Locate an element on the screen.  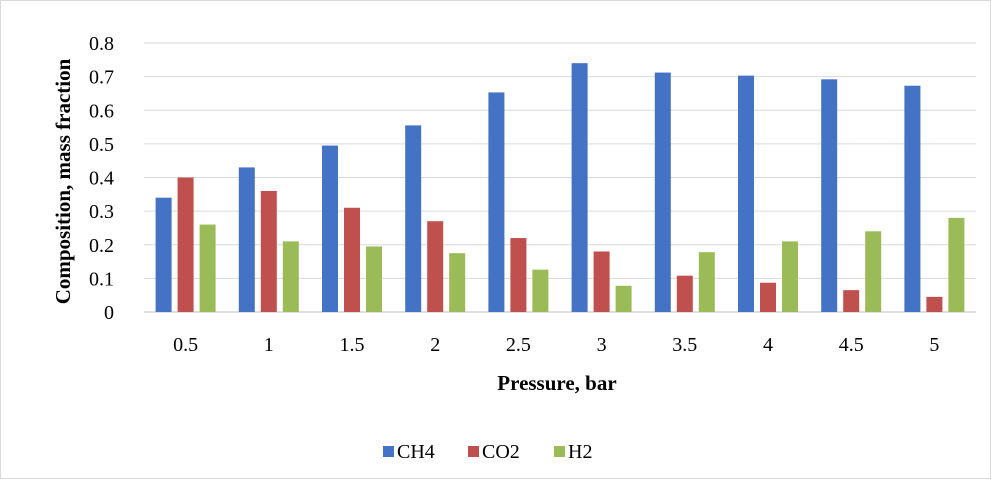
bar-h2-2.5 is located at coordinates (540, 290).